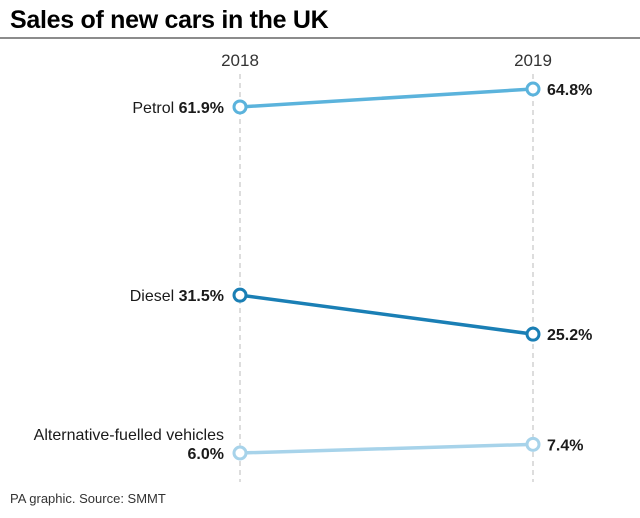  I want to click on value-label-diesel-2019: 25.2%, so click(569, 335).